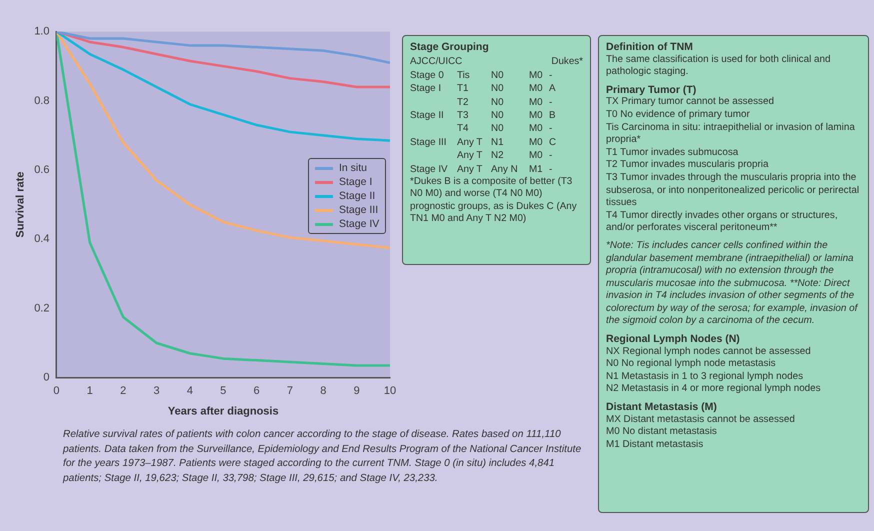 This screenshot has width=874, height=531. Describe the element at coordinates (722, 222) in the screenshot. I see `text: T4 Tumor directly invades other organs or structures, and/or perforates visceral peritoneum**` at that location.